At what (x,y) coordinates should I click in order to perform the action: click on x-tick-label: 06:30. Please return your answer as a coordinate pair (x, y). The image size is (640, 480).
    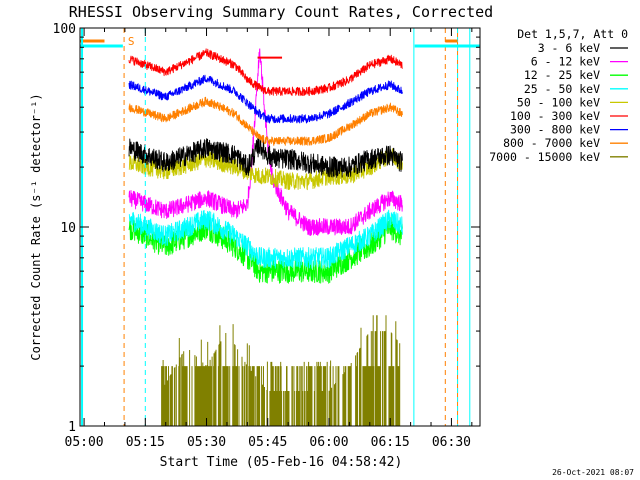
    Looking at the image, I should click on (451, 442).